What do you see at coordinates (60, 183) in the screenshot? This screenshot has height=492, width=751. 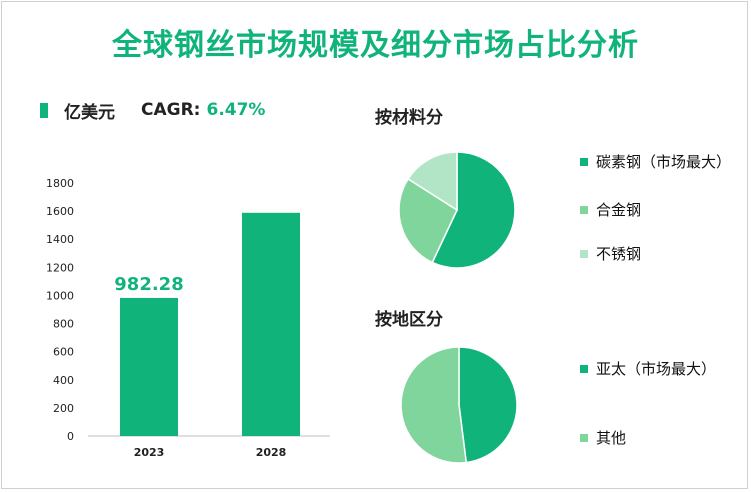 I see `y-tick-label: 1800` at bounding box center [60, 183].